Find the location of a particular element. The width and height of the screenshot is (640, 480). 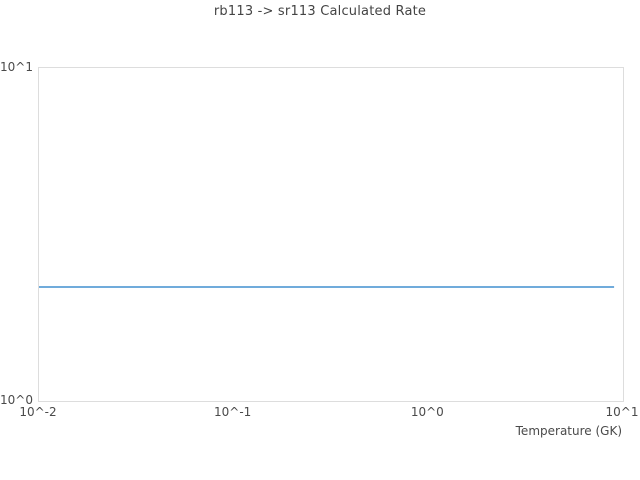

y-tick-label: 10^0 is located at coordinates (16, 400).